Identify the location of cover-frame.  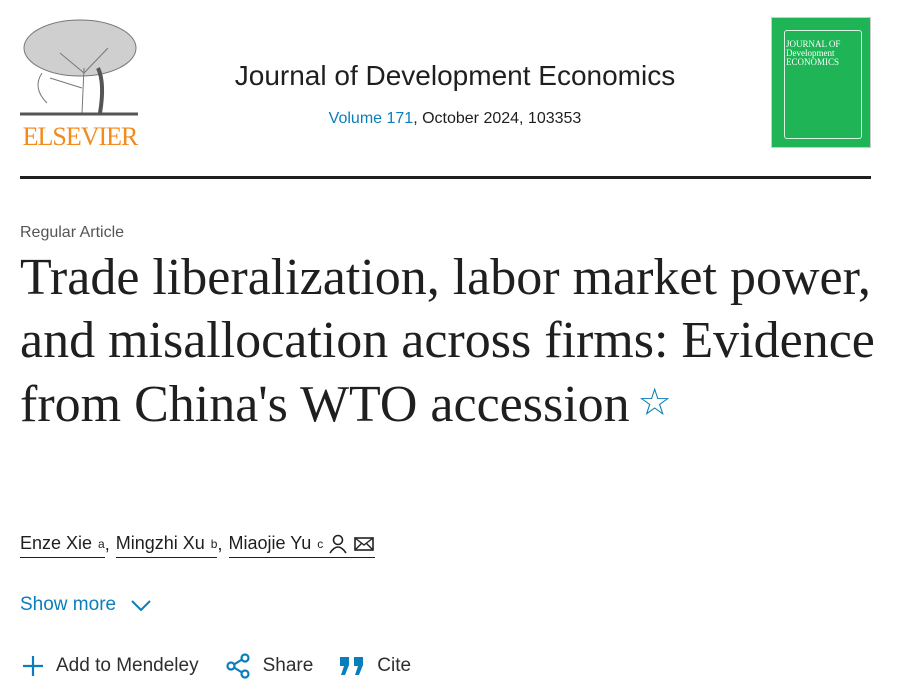
(823, 84).